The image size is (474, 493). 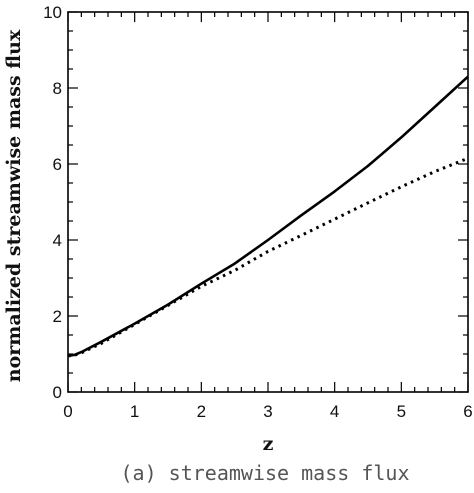 I want to click on x-tick-label: 3, so click(x=267, y=411).